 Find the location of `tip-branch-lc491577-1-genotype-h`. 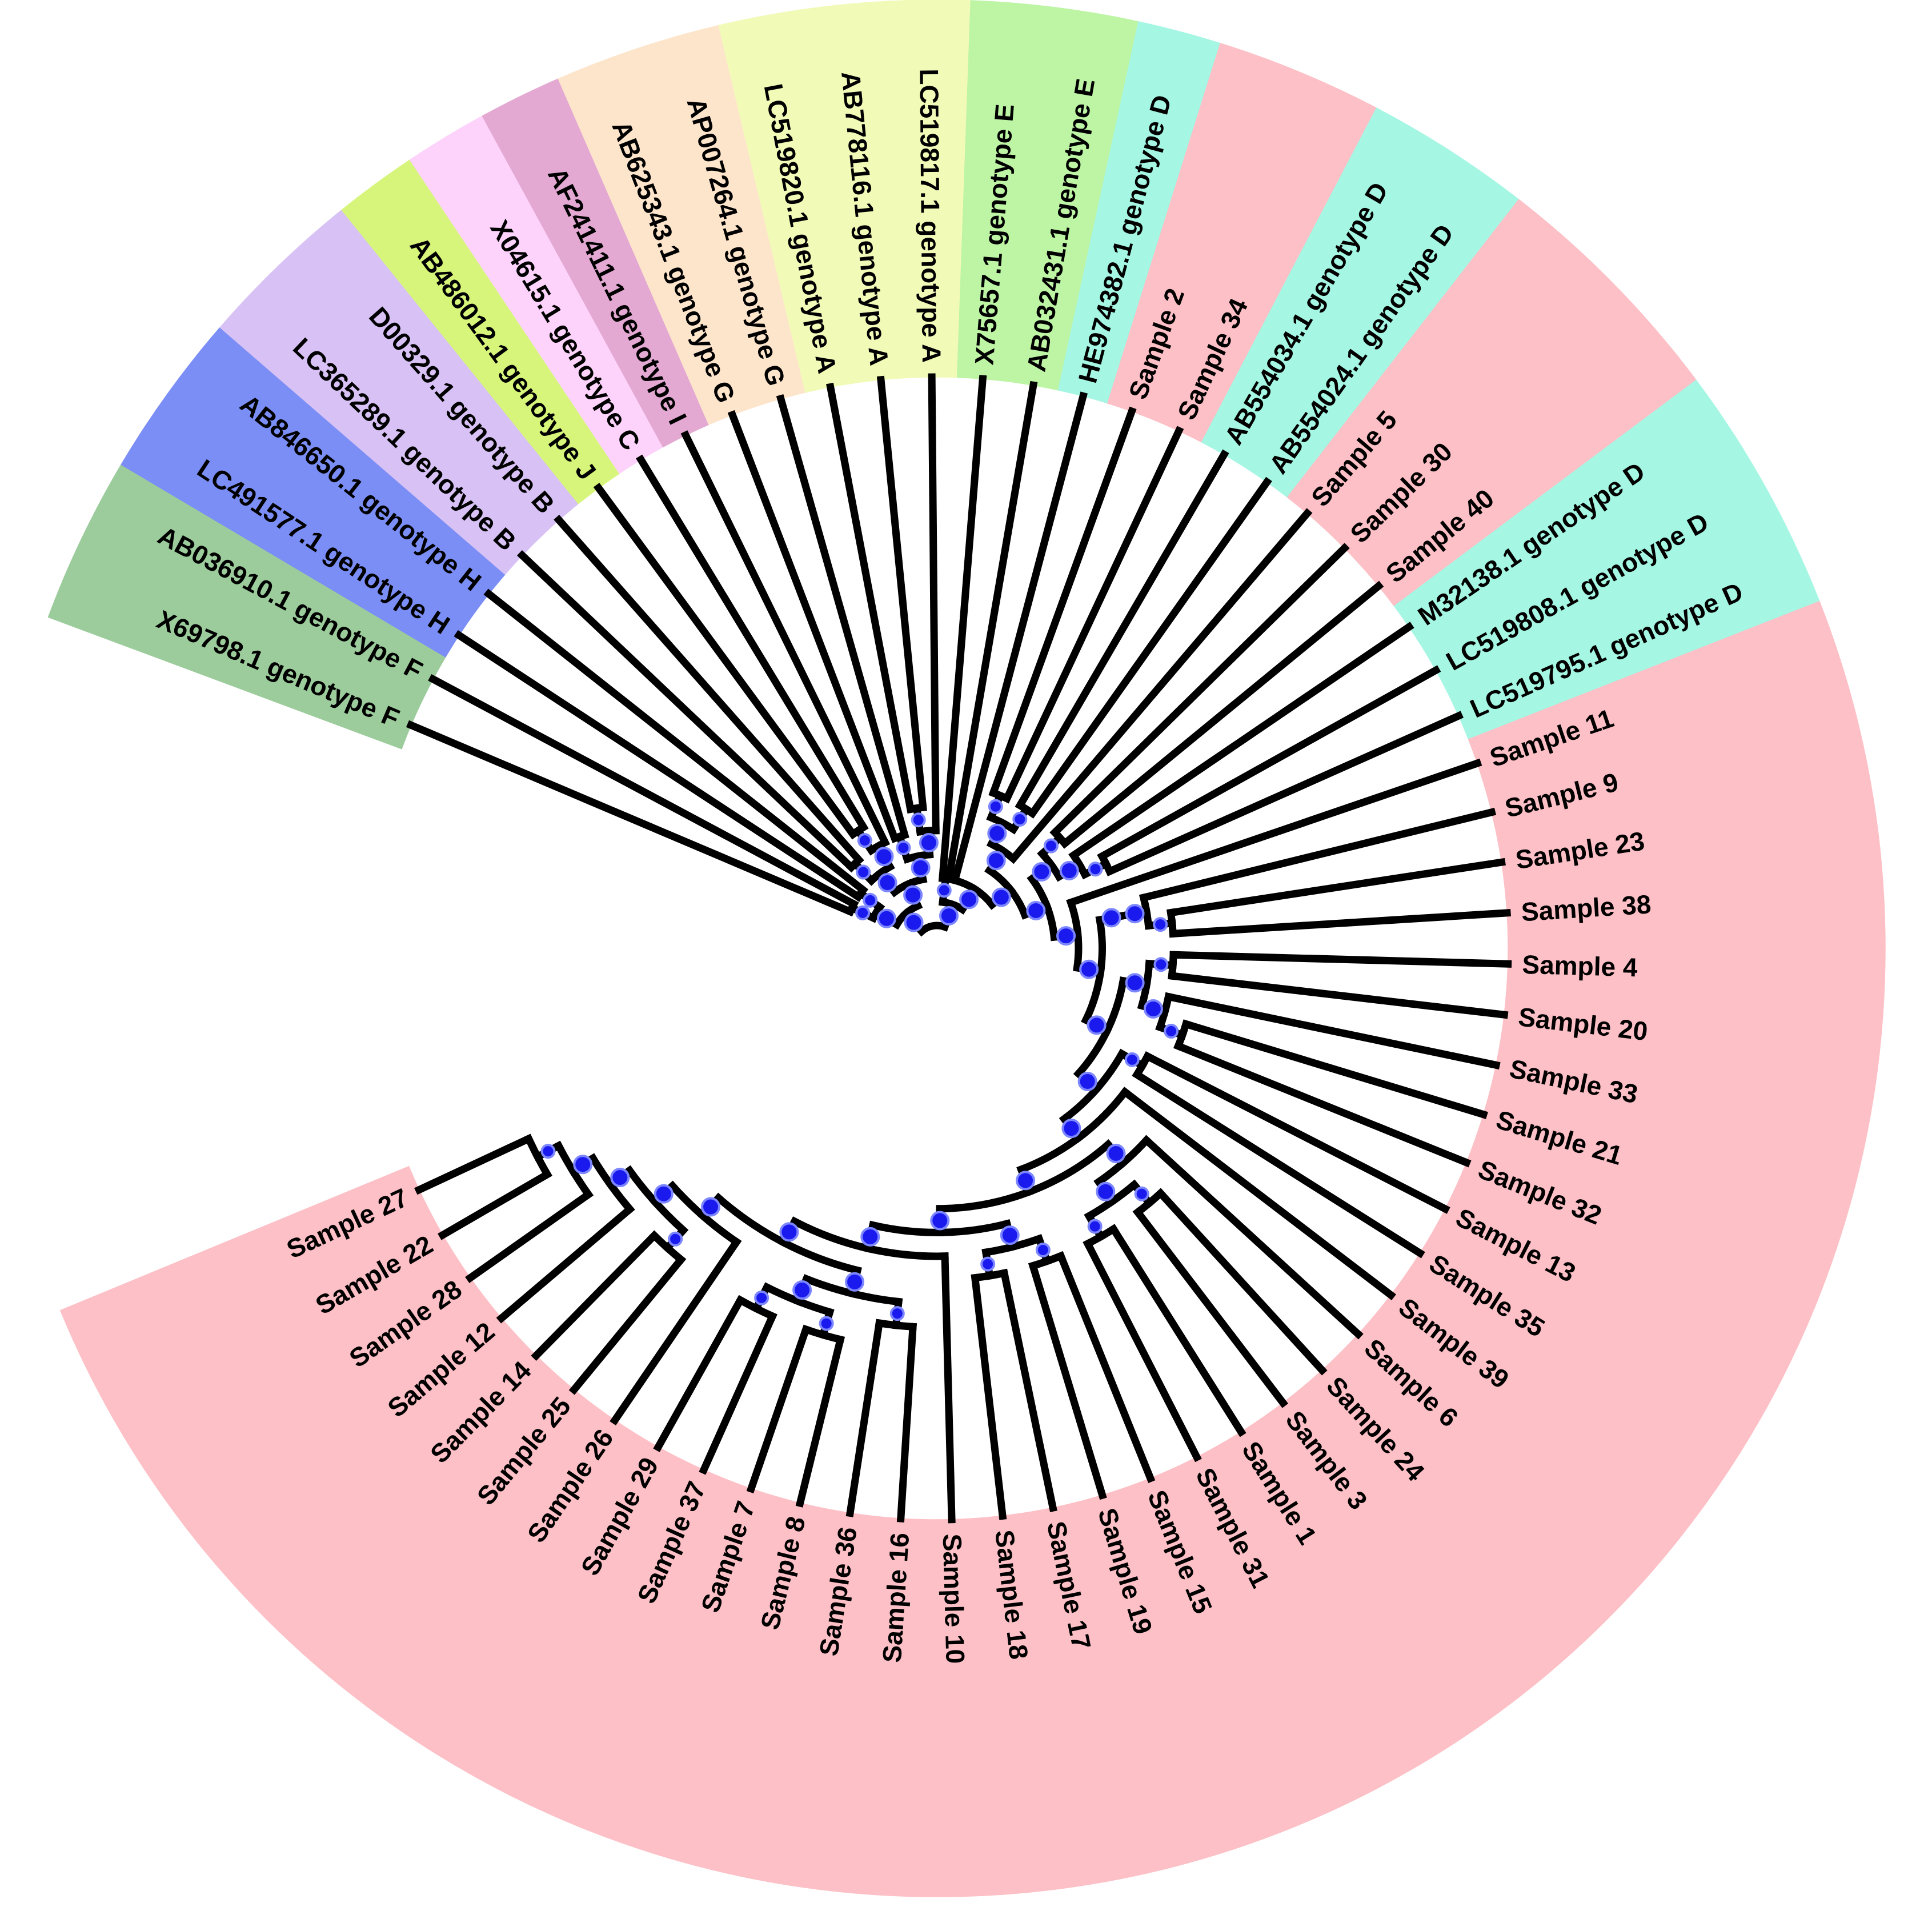

tip-branch-lc491577-1-genotype-h is located at coordinates (659, 766).